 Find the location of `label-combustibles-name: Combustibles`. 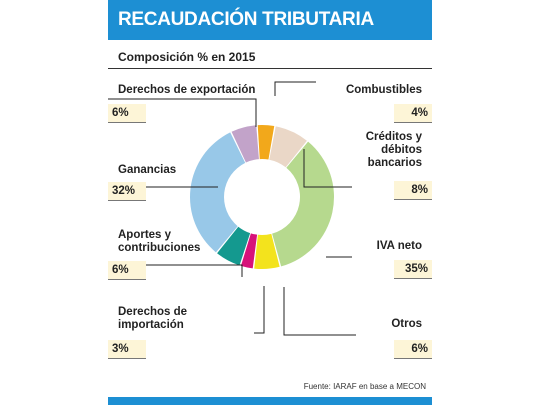

label-combustibles-name: Combustibles is located at coordinates (383, 90).